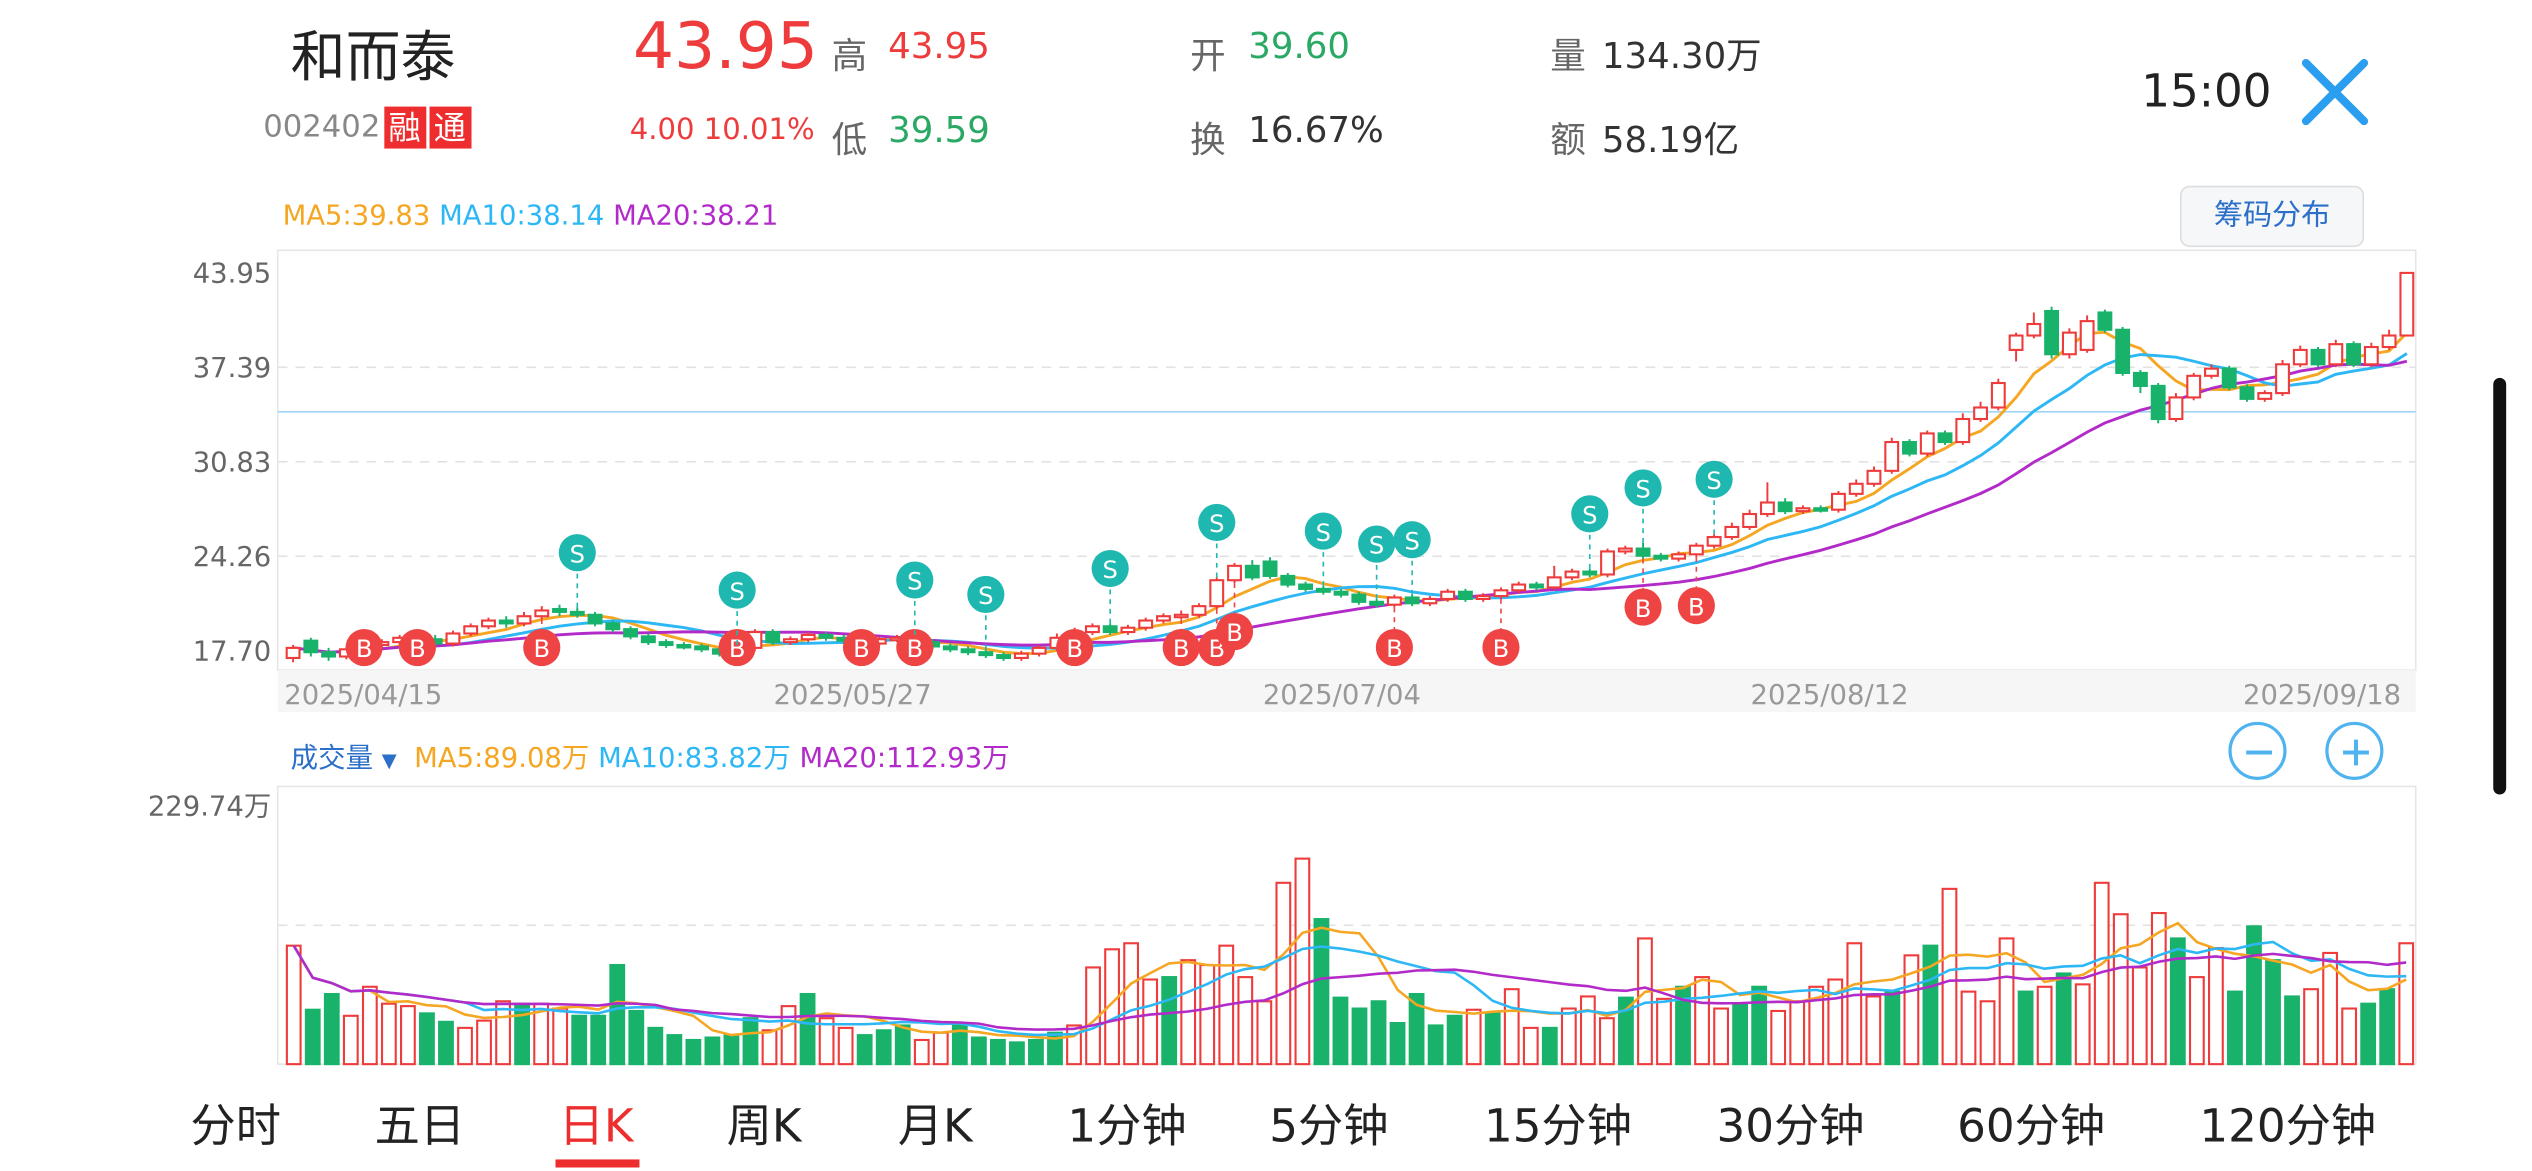 This screenshot has height=1171, width=2532. I want to click on tab-7: 15分钟, so click(1558, 1126).